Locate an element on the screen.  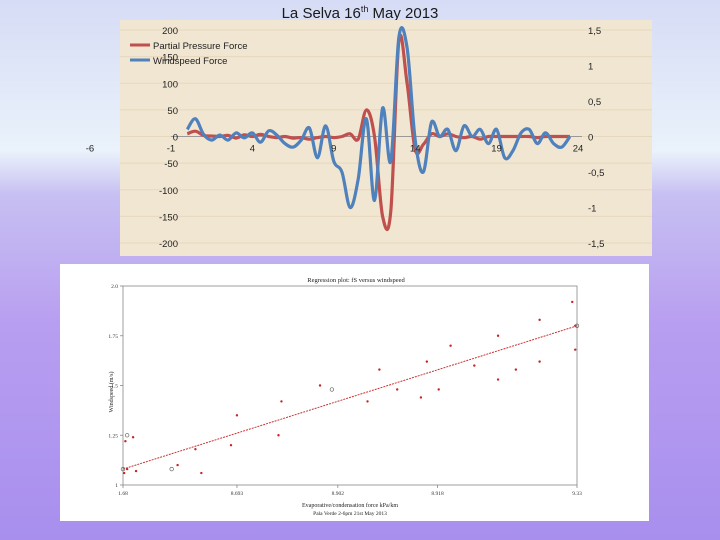
regression-title: Regression plot: fS versus windspeed is located at coordinates (356, 280).